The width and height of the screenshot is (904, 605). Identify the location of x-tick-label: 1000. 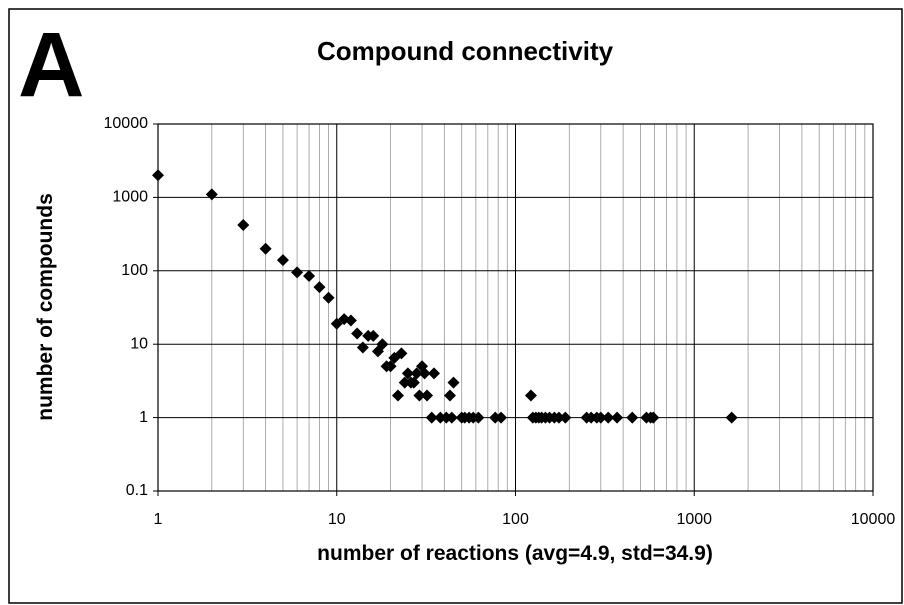
(694, 519).